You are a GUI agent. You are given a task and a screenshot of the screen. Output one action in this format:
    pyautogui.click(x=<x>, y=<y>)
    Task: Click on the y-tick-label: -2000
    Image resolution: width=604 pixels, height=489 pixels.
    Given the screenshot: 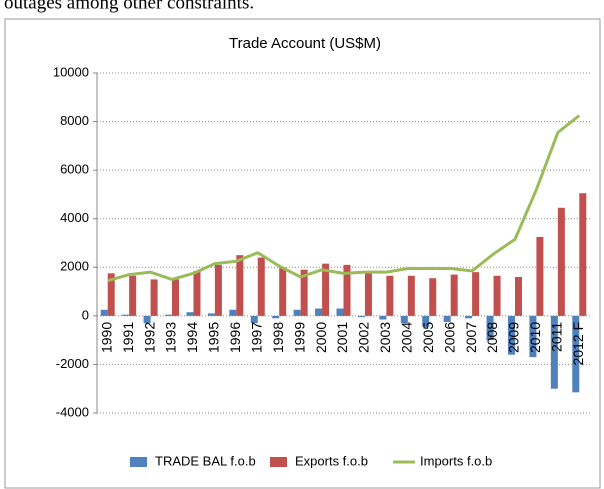 What is the action you would take?
    pyautogui.click(x=72, y=363)
    